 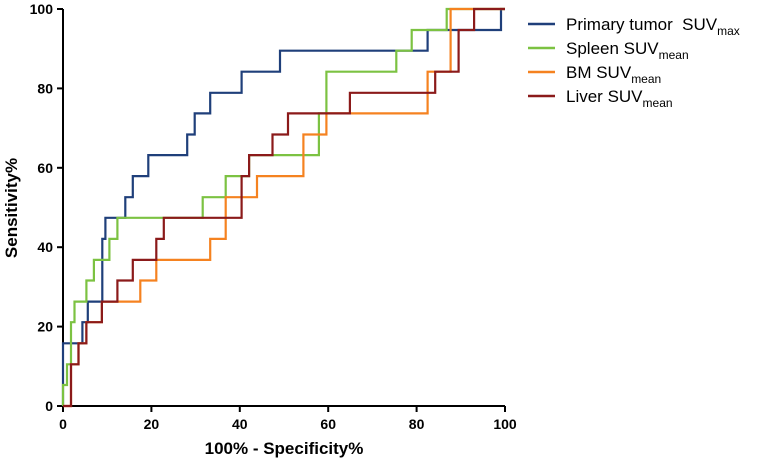 I want to click on x-tick-label: 20, so click(x=152, y=424).